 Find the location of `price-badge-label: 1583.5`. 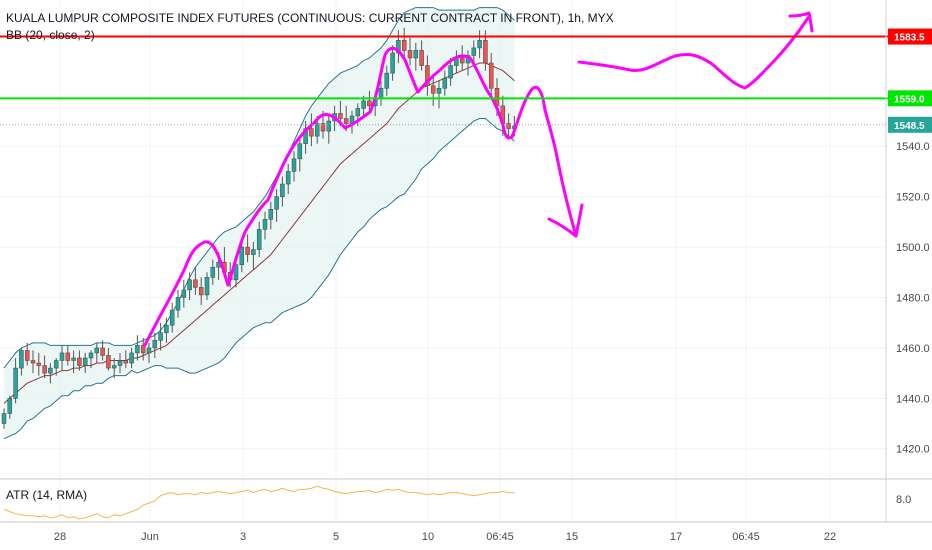

price-badge-label: 1583.5 is located at coordinates (909, 38).